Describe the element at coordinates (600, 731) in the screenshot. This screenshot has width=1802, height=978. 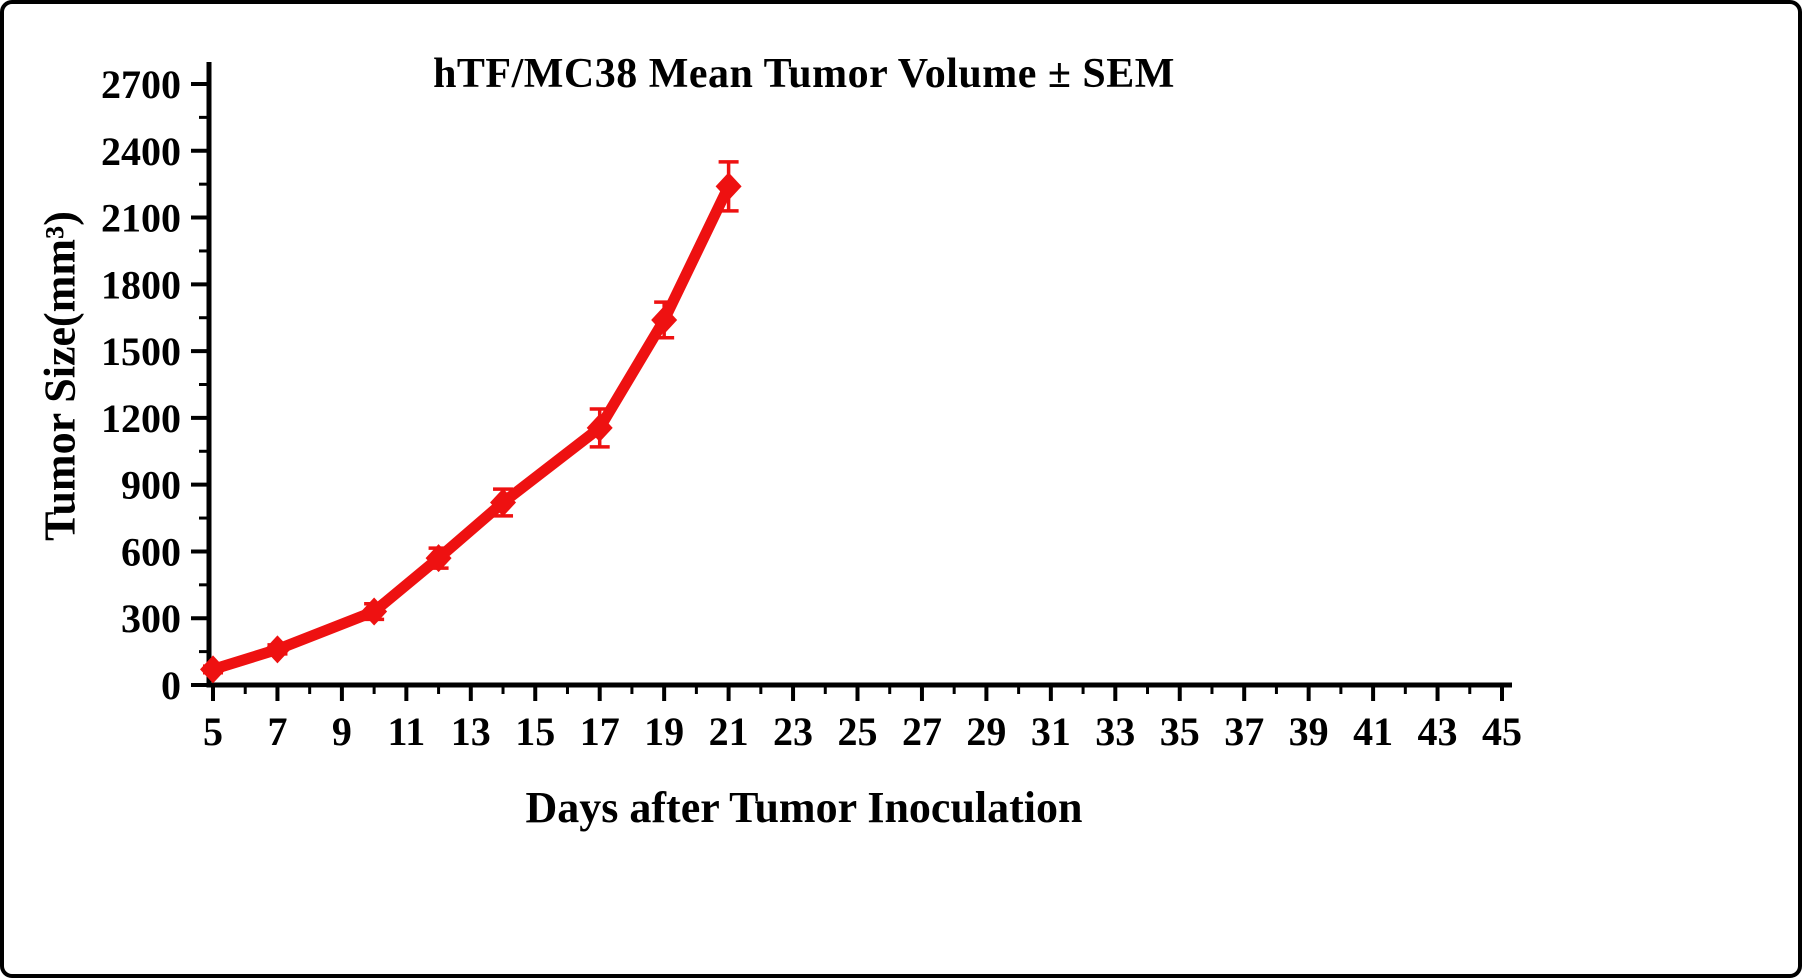
I see `svg-text: 17` at that location.